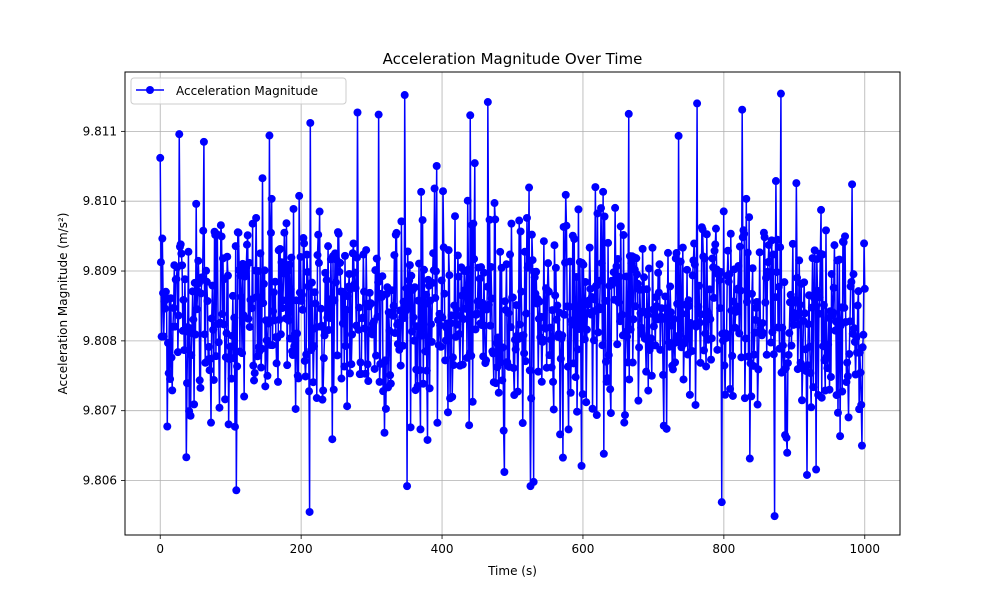 The image size is (1000, 600). I want to click on legend: Acceleration Magnitude, so click(238, 91).